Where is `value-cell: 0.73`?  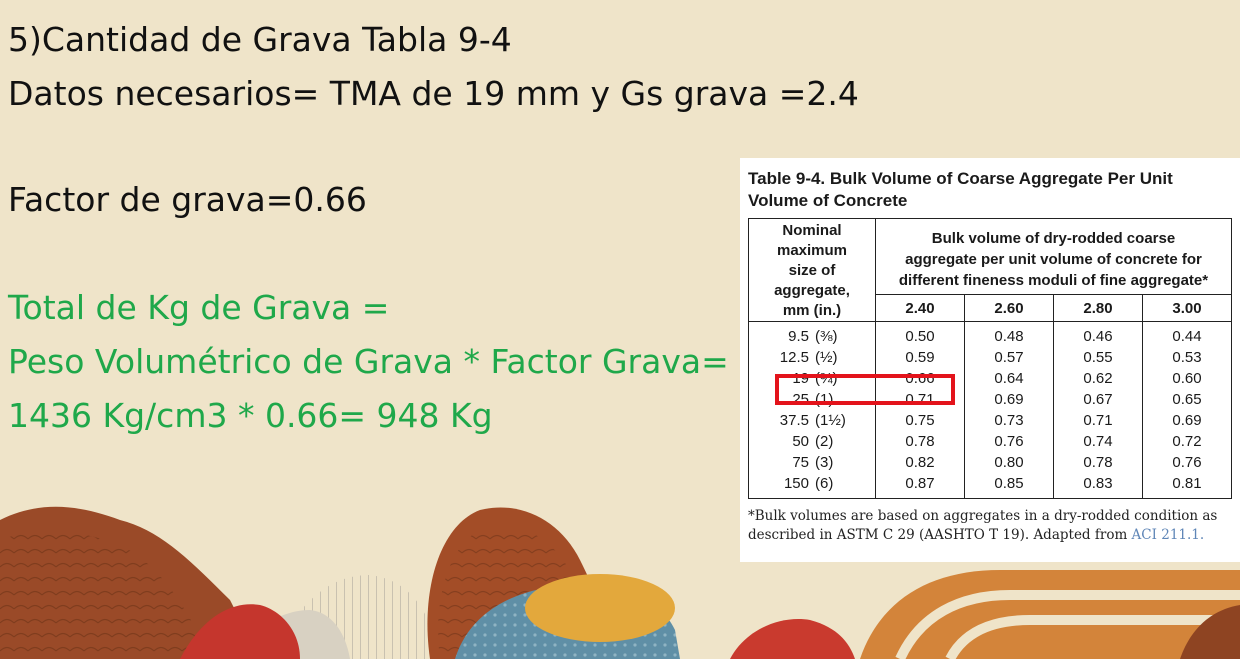
value-cell: 0.73 is located at coordinates (1008, 420).